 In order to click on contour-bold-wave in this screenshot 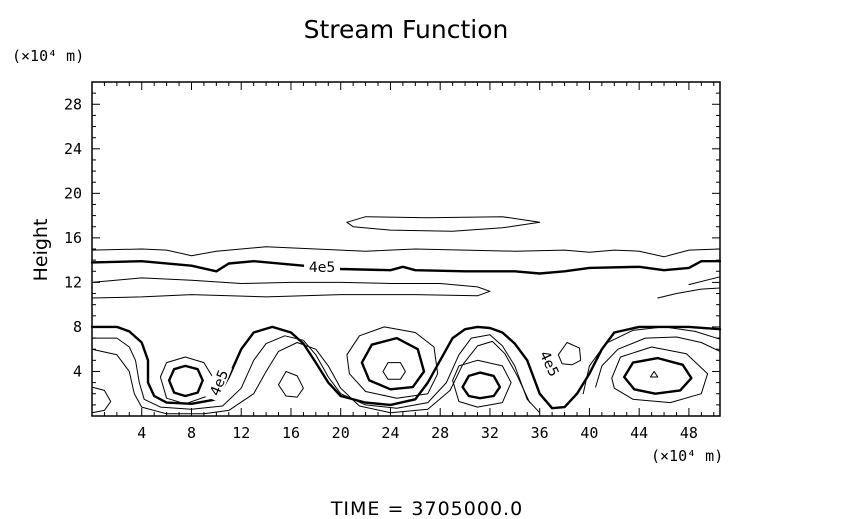, I will do `click(406, 367)`.